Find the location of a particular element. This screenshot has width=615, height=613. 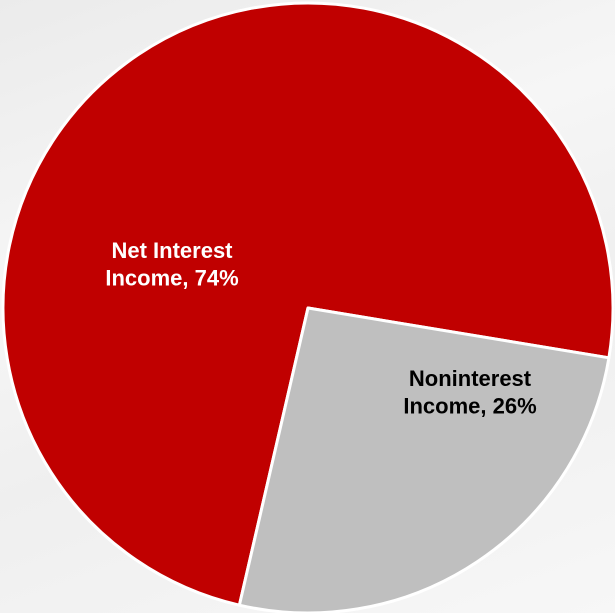

pie-label-noninterest-income: Noninterest Income, 26% is located at coordinates (469, 392).